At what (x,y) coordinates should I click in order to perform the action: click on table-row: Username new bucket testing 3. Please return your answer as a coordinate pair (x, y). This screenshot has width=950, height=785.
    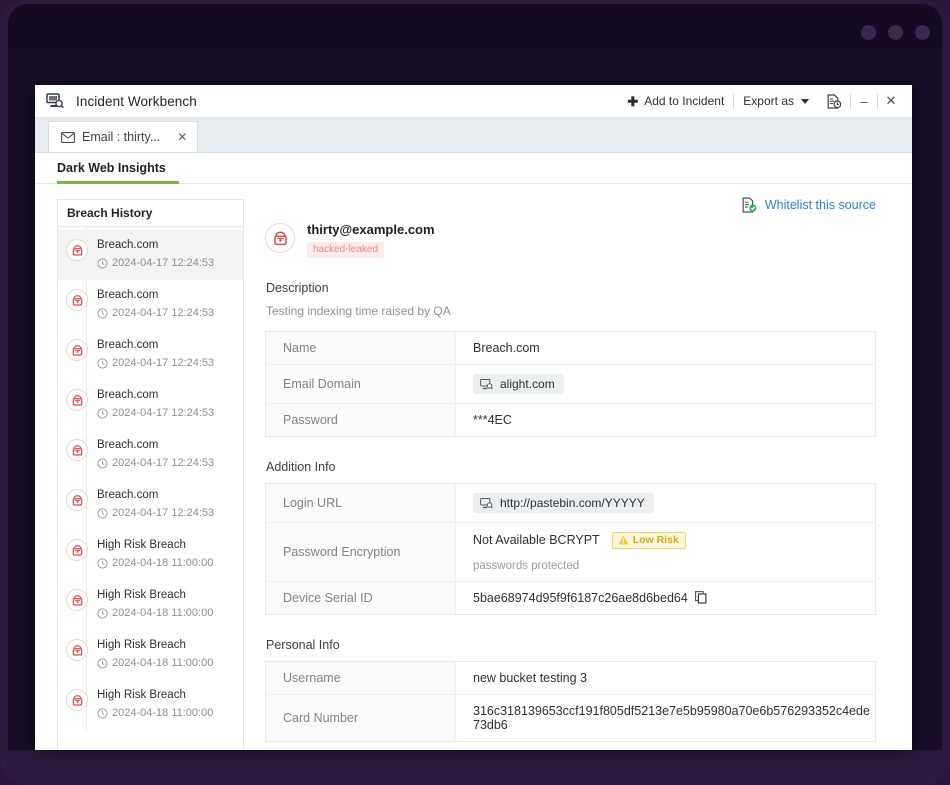
    Looking at the image, I should click on (570, 678).